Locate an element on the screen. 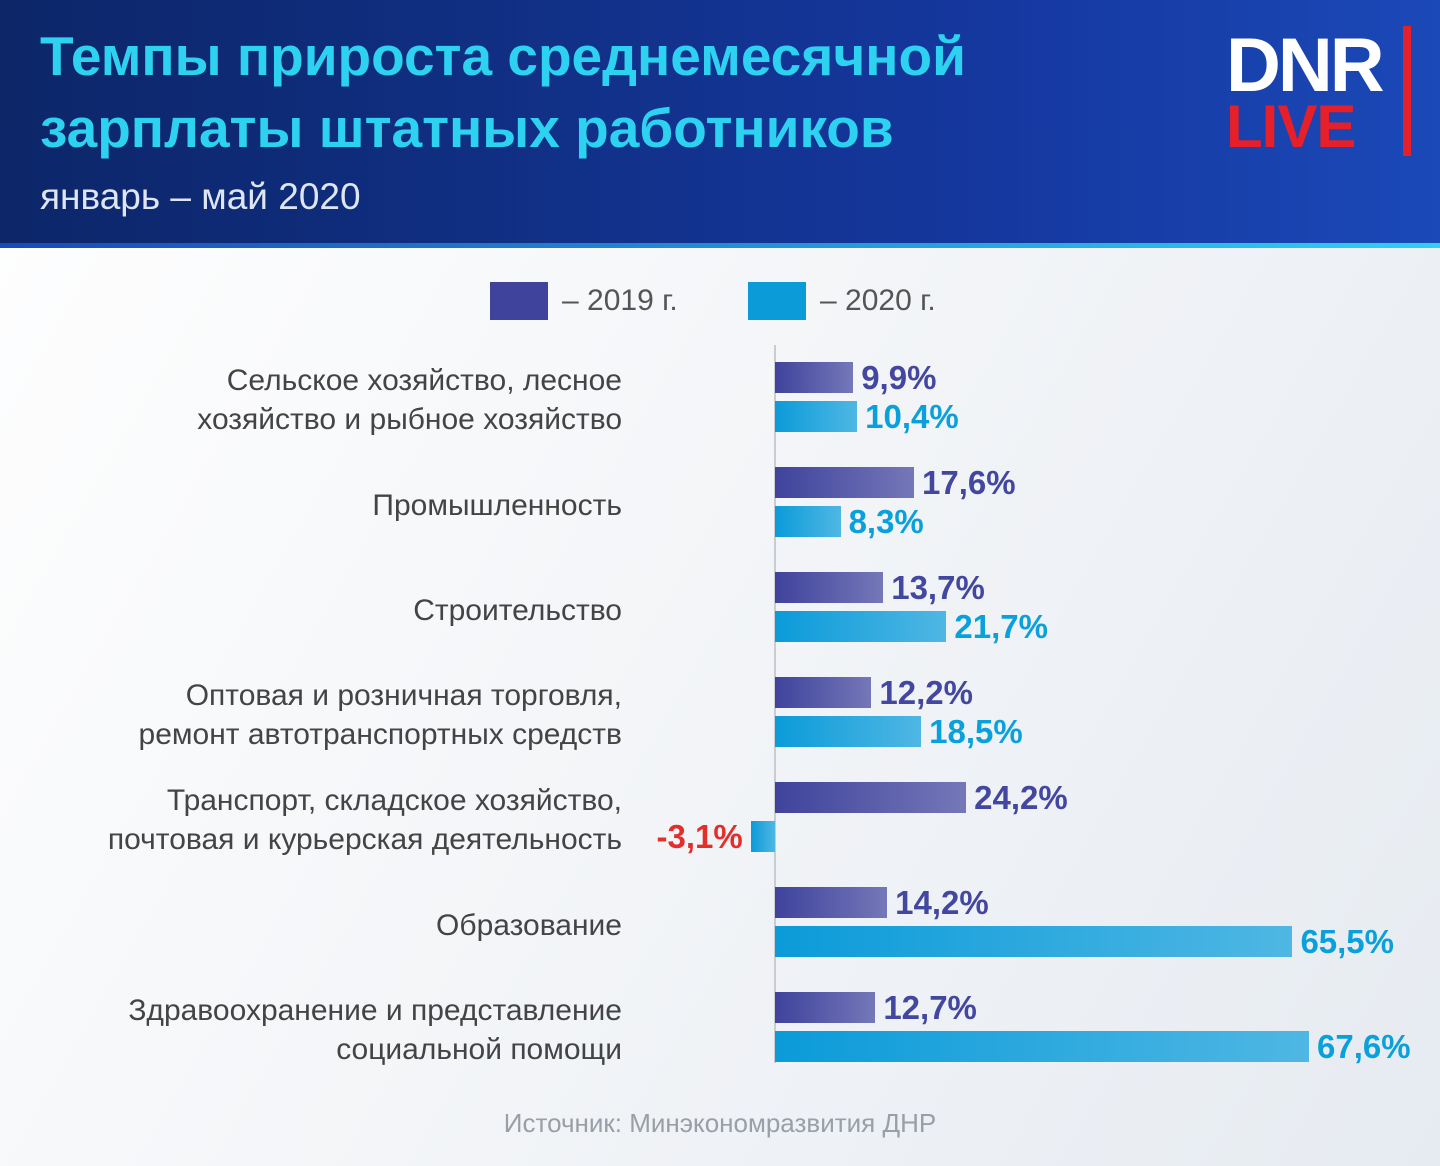  value-label: 10,4% is located at coordinates (912, 416).